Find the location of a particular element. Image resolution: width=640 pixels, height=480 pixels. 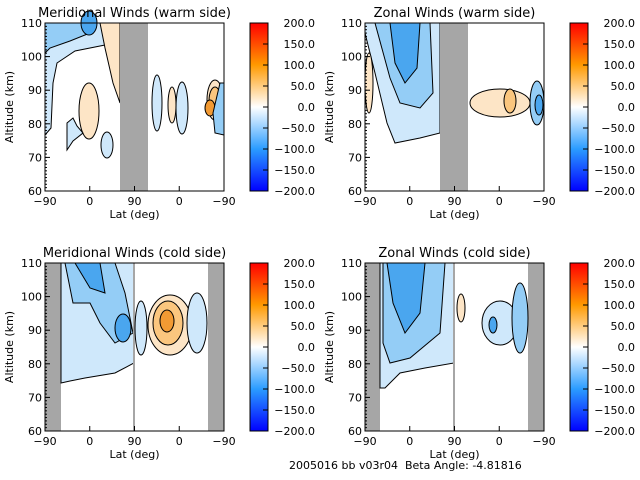

footer-text: 2005016 bb v03r04 Beta Angle: -4.81816 is located at coordinates (405, 465).